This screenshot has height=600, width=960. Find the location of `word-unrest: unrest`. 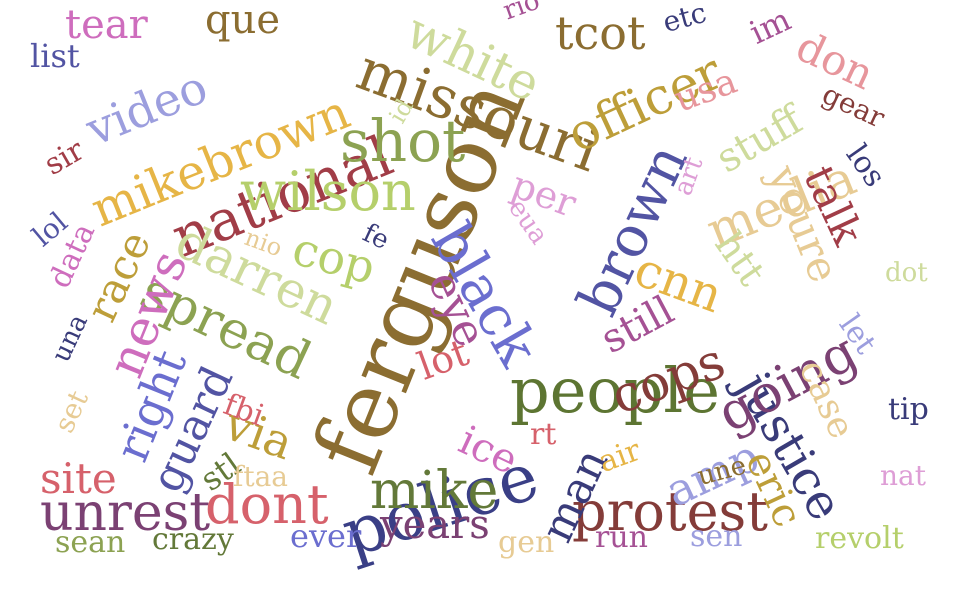

word-unrest: unrest is located at coordinates (125, 513).